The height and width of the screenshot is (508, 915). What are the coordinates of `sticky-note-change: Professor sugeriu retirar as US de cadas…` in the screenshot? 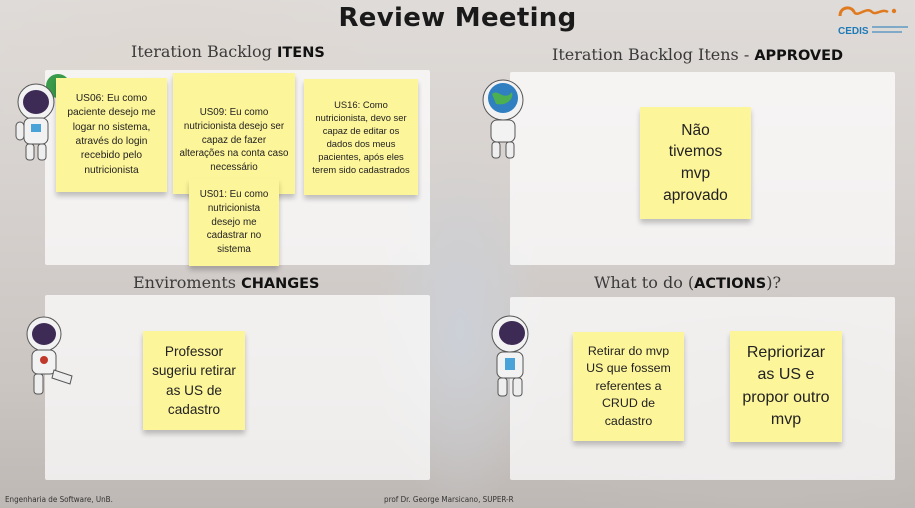 It's located at (194, 380).